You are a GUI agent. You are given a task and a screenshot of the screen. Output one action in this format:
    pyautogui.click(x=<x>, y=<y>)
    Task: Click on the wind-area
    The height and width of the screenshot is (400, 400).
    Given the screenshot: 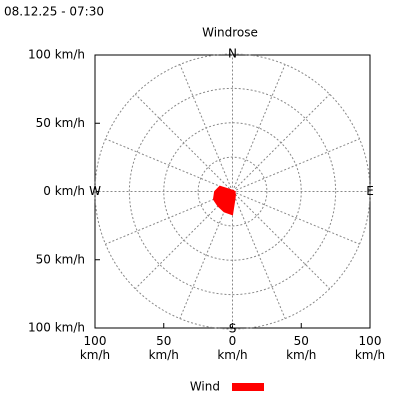 What is the action you would take?
    pyautogui.click(x=224, y=200)
    